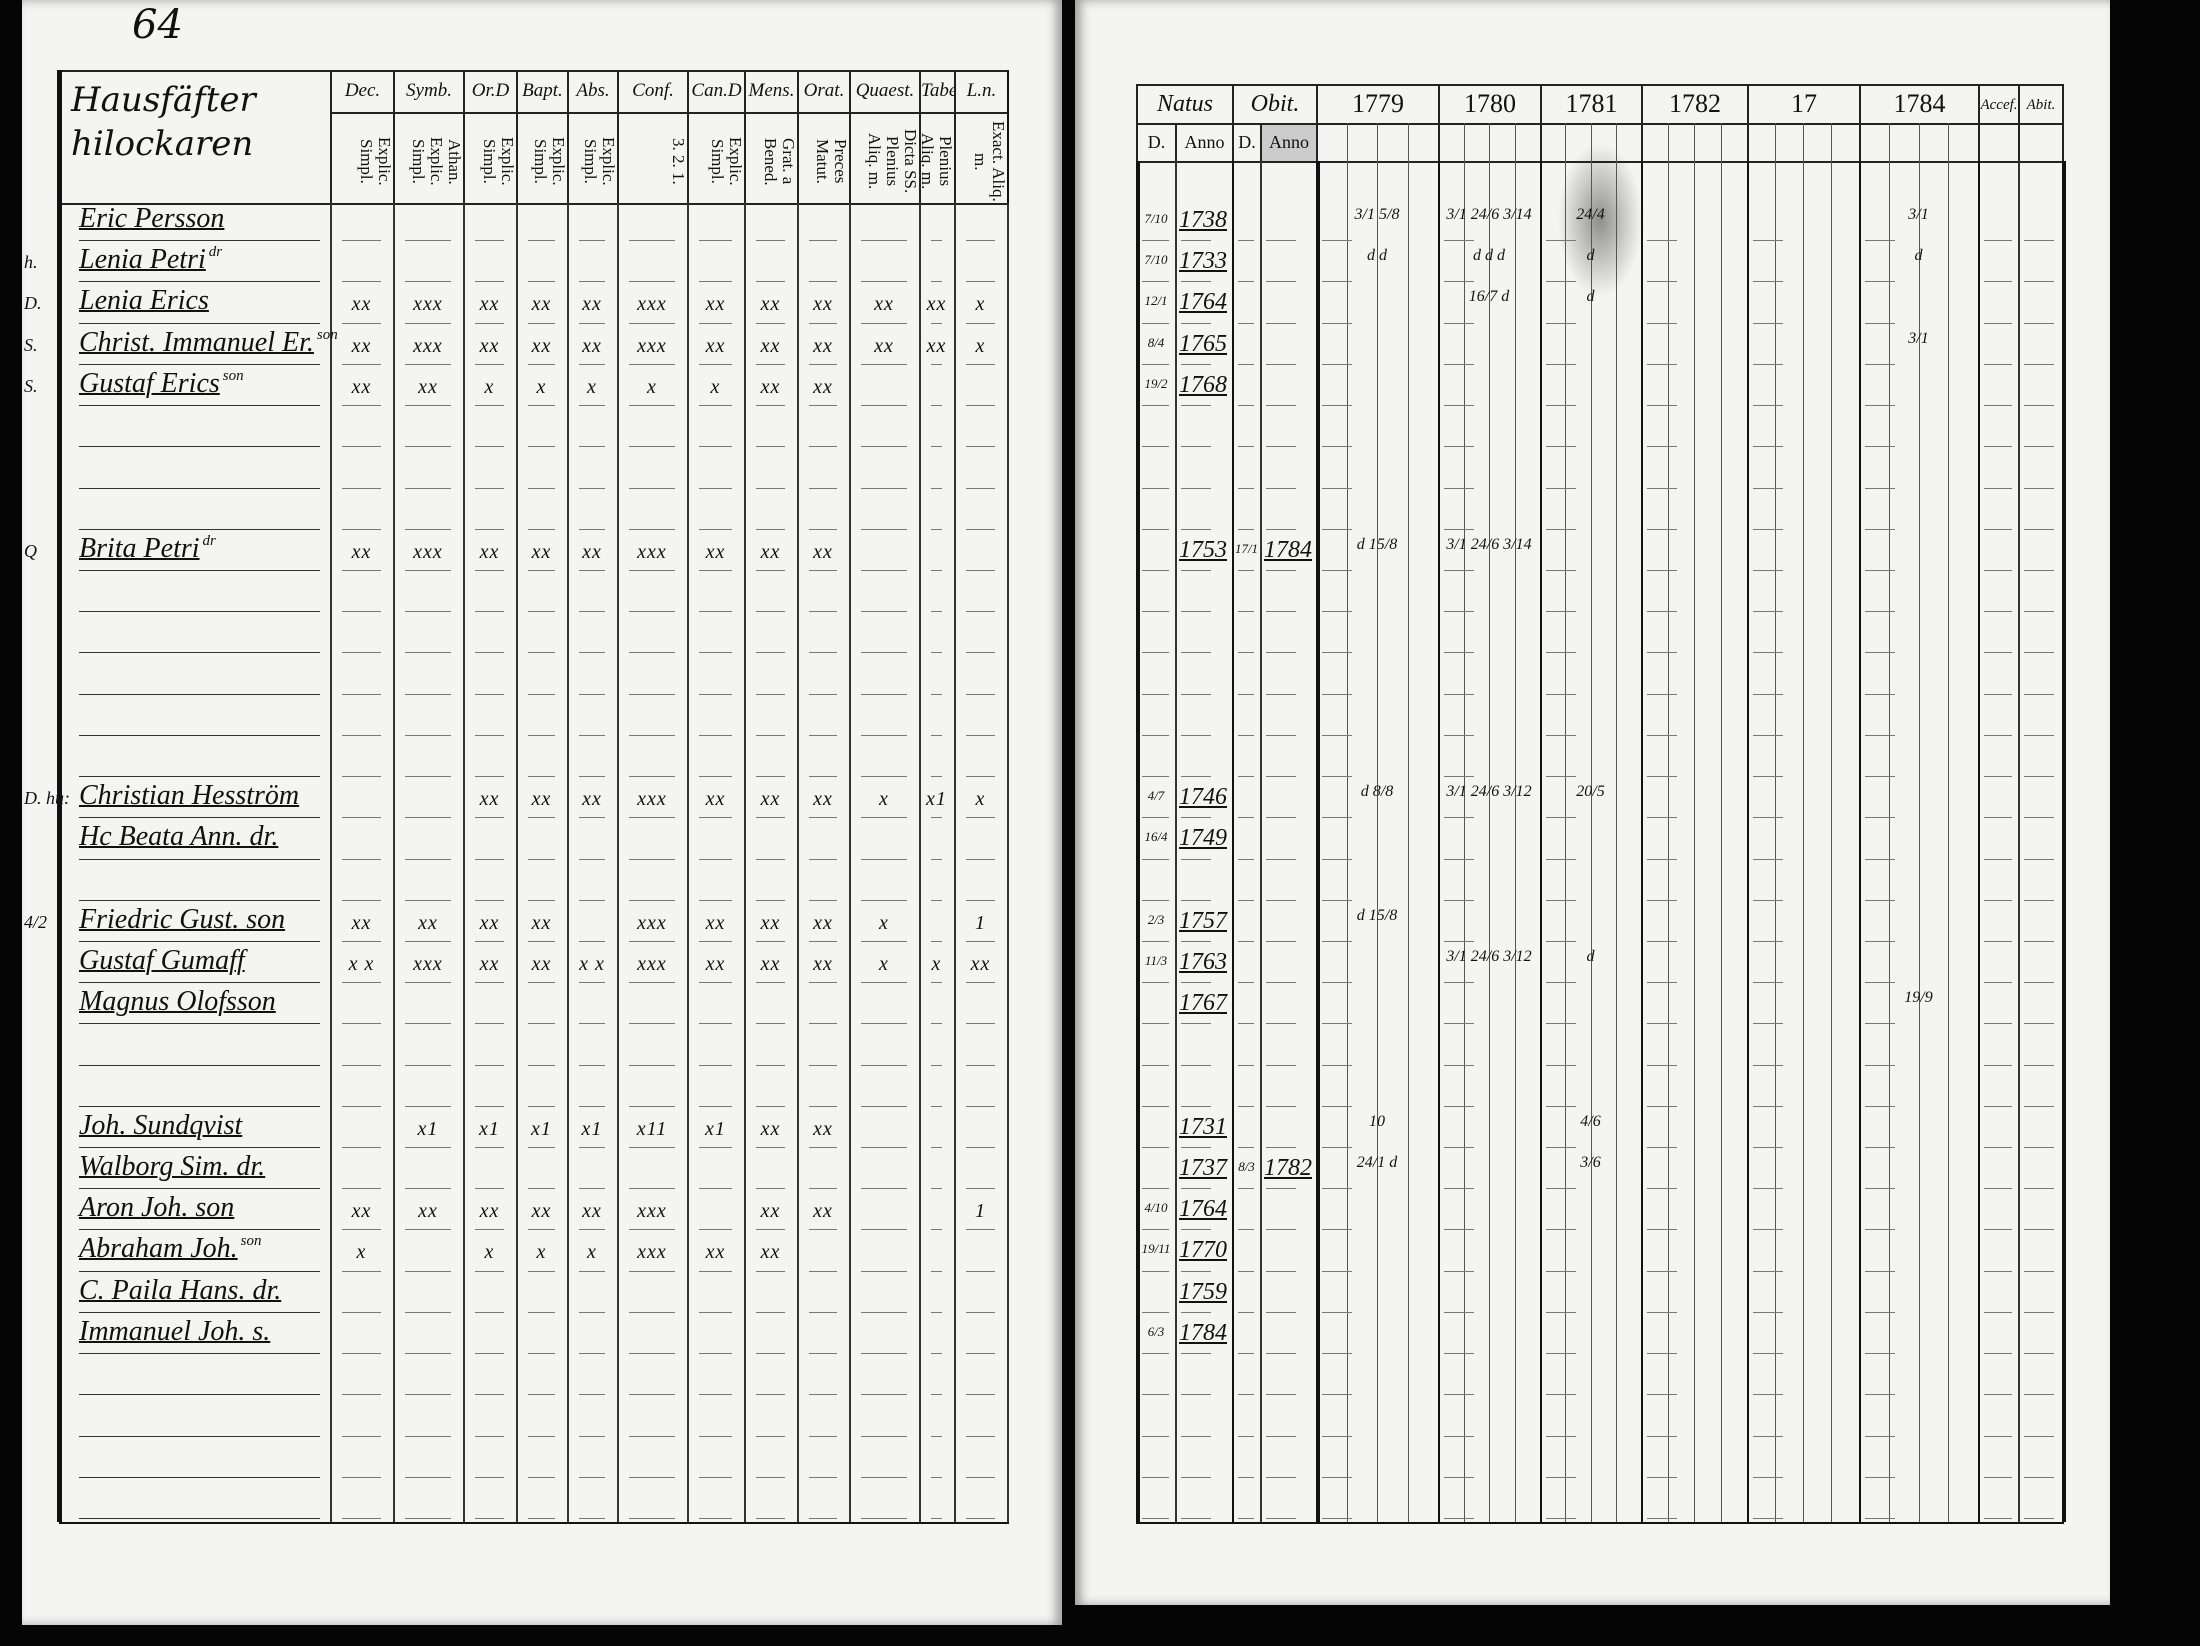 The image size is (2200, 1646). I want to click on name-entry: Abraham Joh. son, so click(202, 1249).